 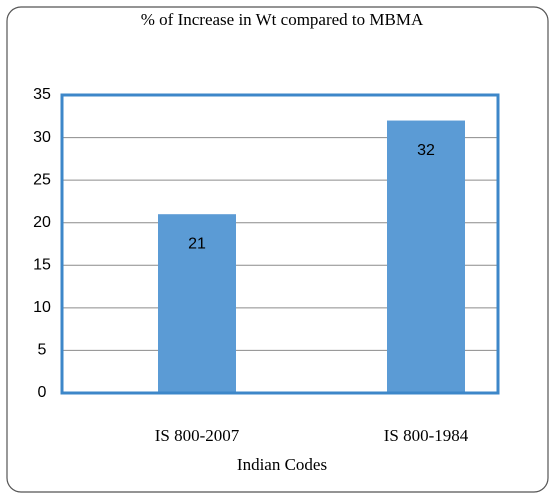 What do you see at coordinates (42, 94) in the screenshot?
I see `y-tick-label: 35` at bounding box center [42, 94].